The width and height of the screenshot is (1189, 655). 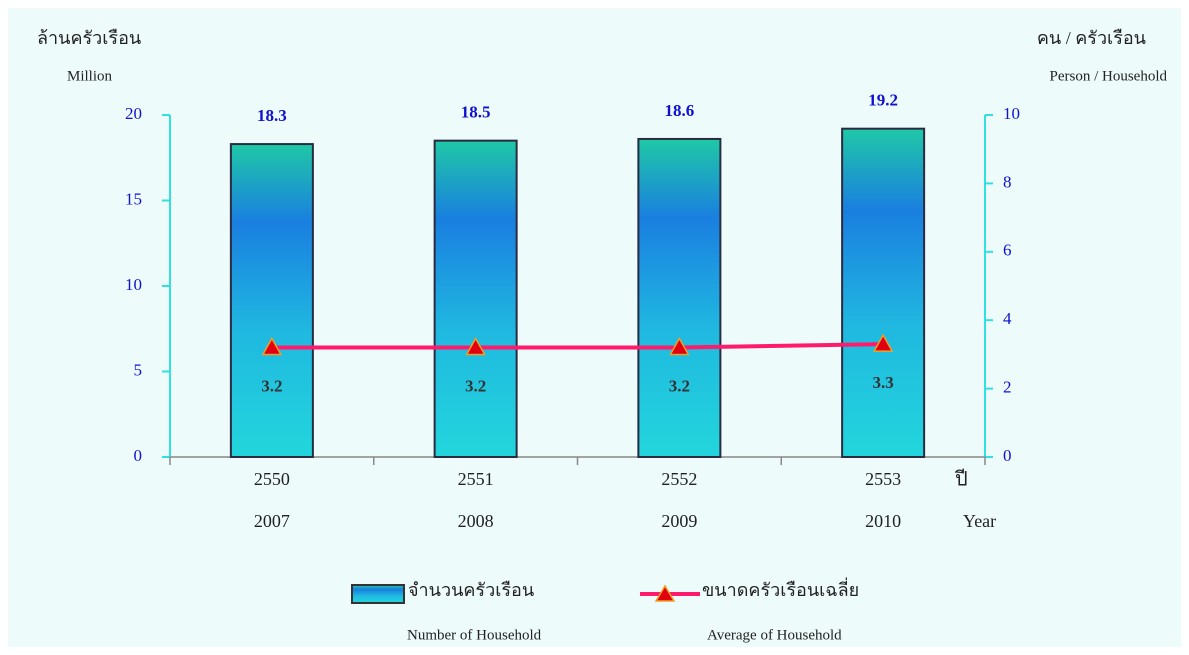 What do you see at coordinates (883, 479) in the screenshot?
I see `x-tick-label: 2553` at bounding box center [883, 479].